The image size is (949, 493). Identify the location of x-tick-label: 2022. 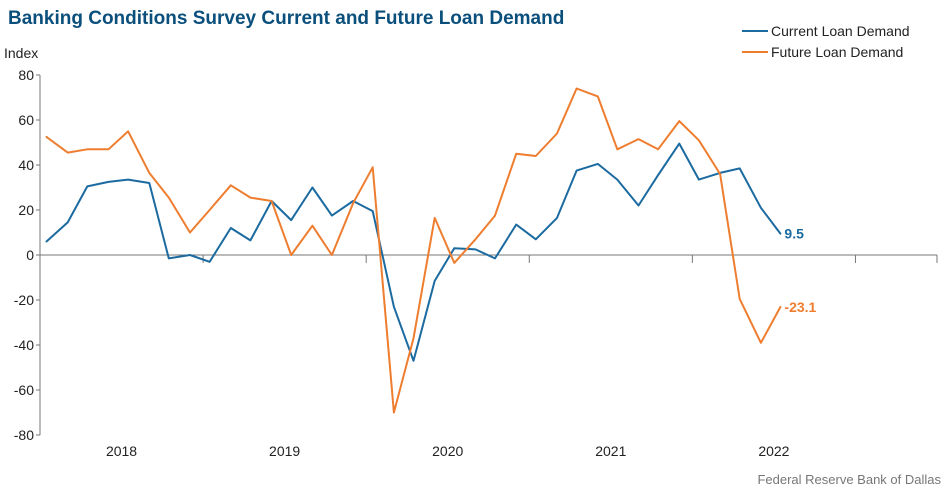
(773, 451).